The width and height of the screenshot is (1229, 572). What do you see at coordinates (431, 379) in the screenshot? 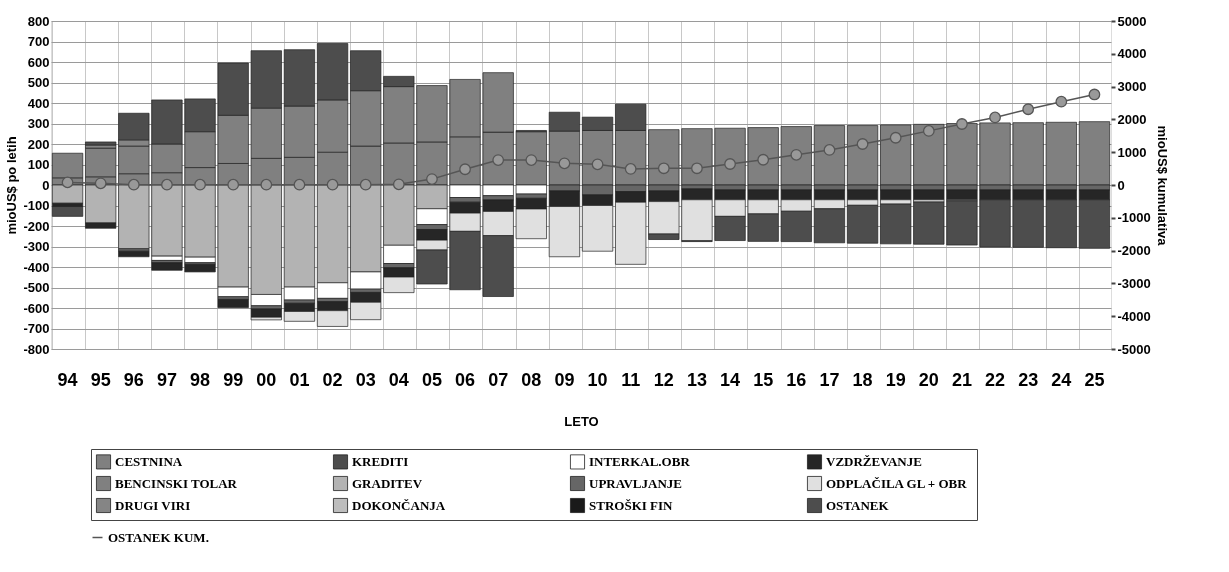
I see `x-tick-label: 05` at bounding box center [431, 379].